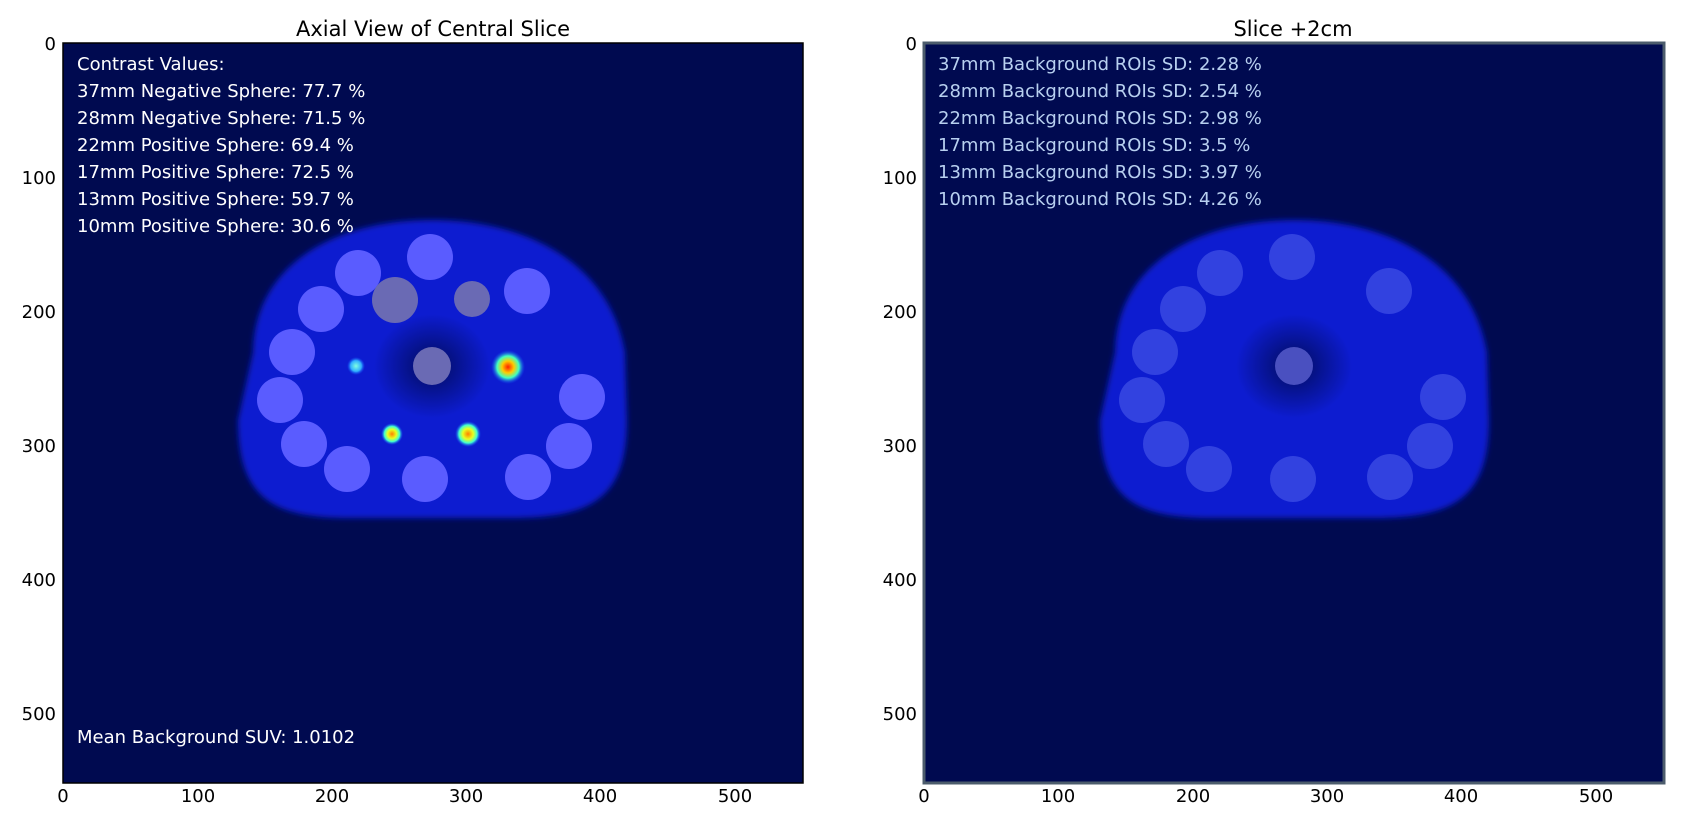 This screenshot has width=1683, height=819. I want to click on left-y-axis: 0 100 200 300 400 500, so click(39, 379).